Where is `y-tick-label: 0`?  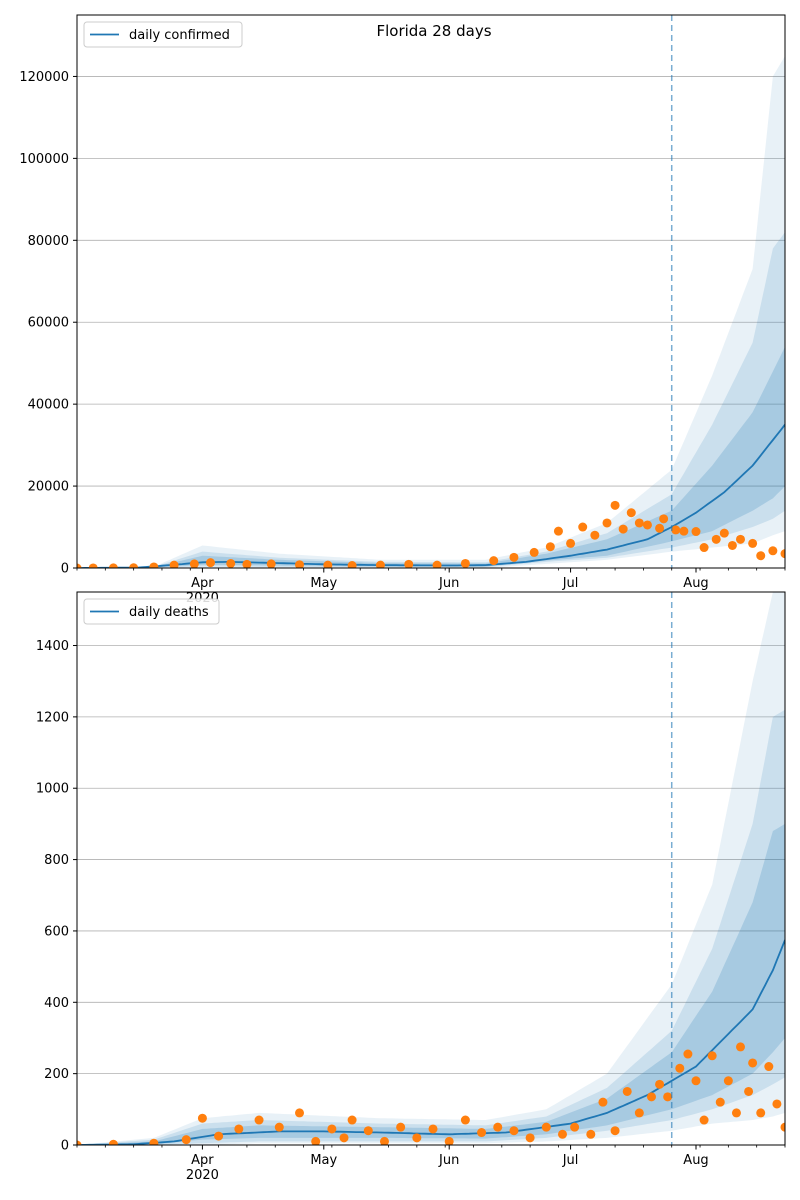
y-tick-label: 0 is located at coordinates (65, 569).